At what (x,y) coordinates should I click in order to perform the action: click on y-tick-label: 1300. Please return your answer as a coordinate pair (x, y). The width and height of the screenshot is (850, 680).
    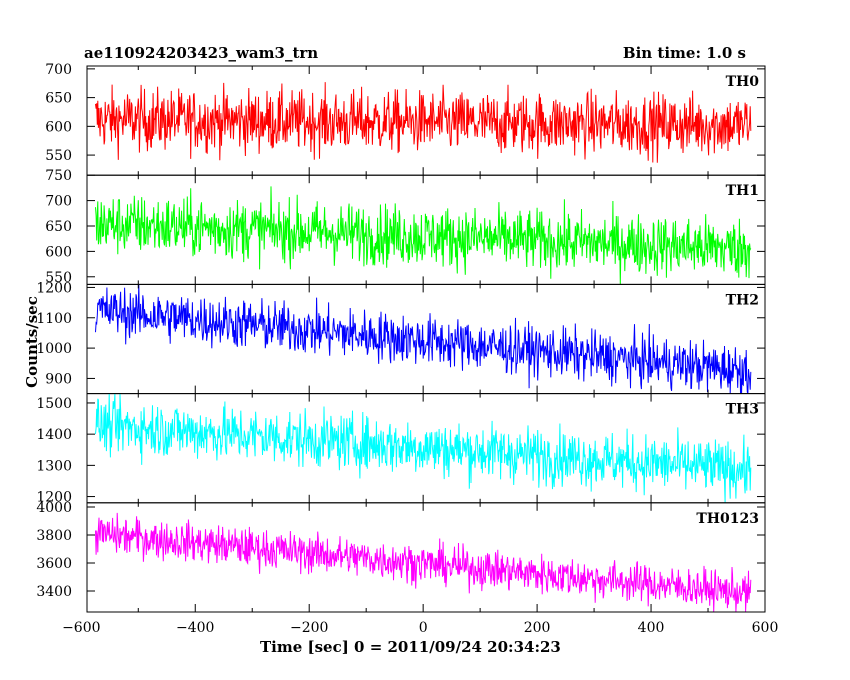
    Looking at the image, I should click on (54, 466).